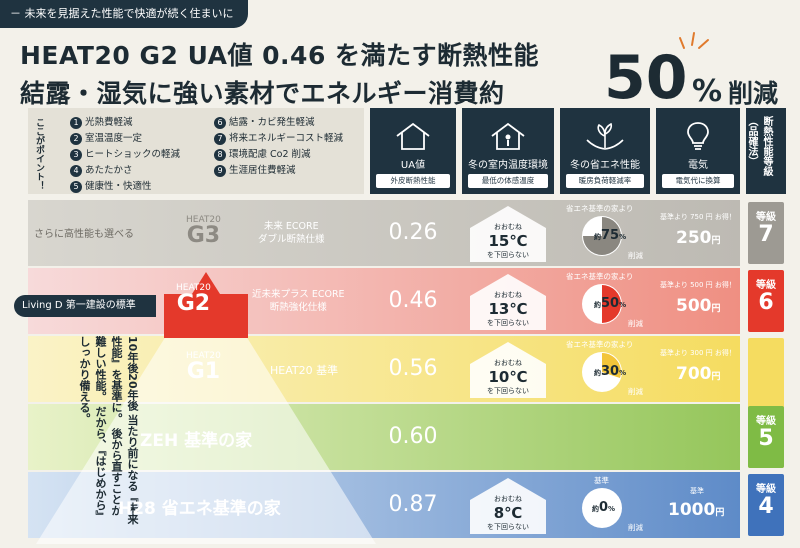  What do you see at coordinates (635, 255) in the screenshot?
I see `reduction-suffix-g3: 削減` at bounding box center [635, 255].